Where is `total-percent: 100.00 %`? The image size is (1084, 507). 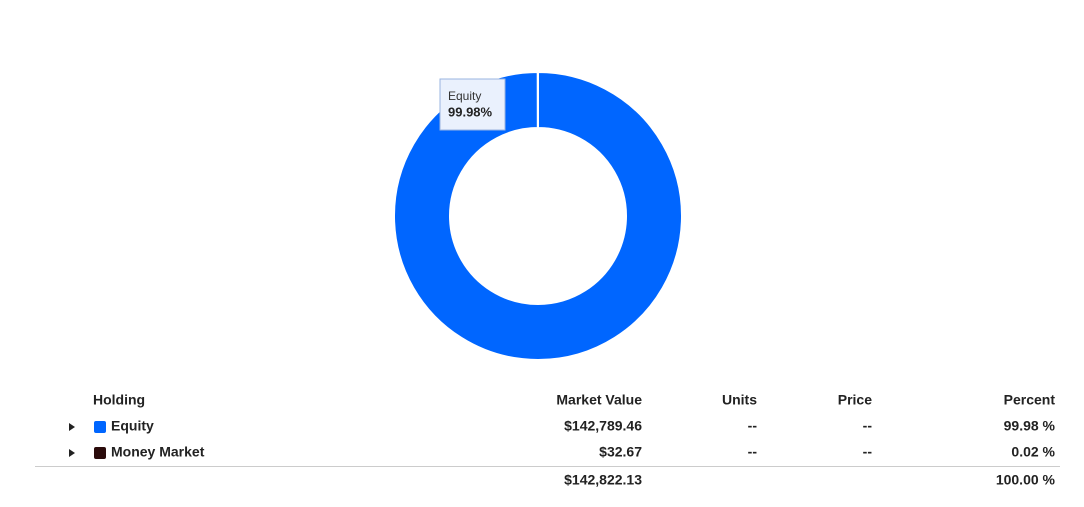 total-percent: 100.00 % is located at coordinates (1026, 480).